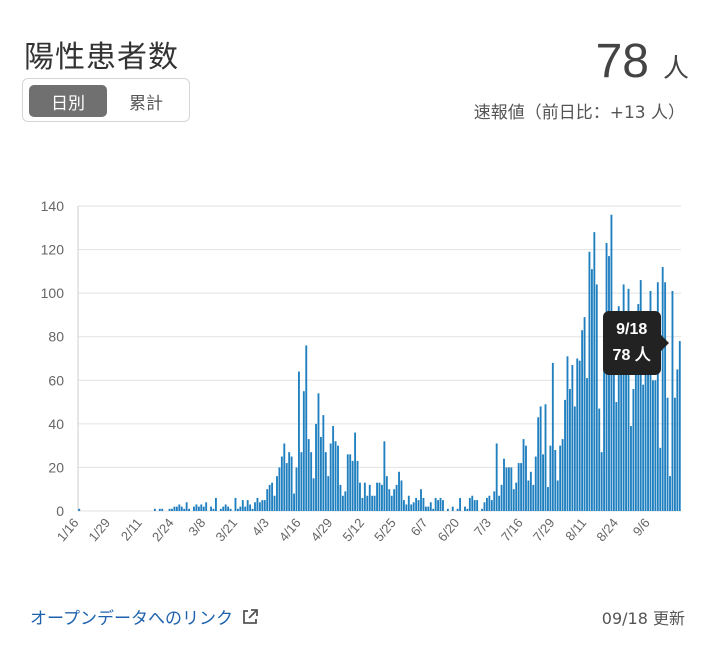  What do you see at coordinates (607, 529) in the screenshot?
I see `x-tick-label: 8/24` at bounding box center [607, 529].